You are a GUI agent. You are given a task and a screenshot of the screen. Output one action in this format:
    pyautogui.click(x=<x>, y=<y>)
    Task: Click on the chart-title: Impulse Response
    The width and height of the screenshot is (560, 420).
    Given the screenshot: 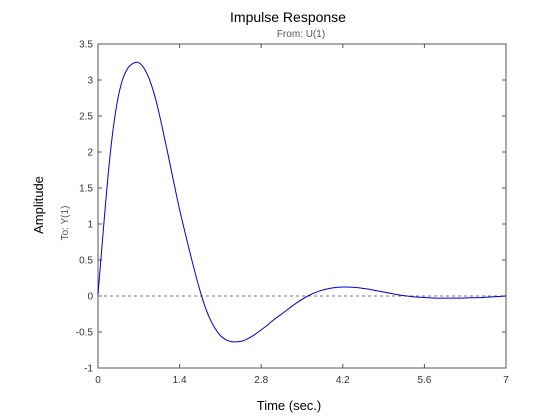 What is the action you would take?
    pyautogui.click(x=288, y=17)
    